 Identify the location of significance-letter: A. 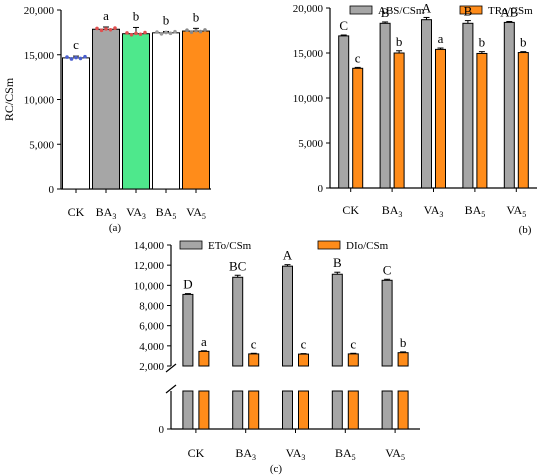
(288, 255).